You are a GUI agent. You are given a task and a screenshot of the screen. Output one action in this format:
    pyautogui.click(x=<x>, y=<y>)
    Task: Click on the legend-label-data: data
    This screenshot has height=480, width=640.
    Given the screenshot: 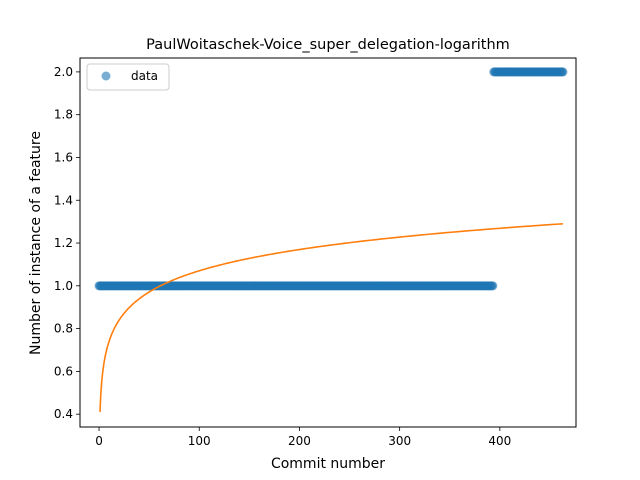 What is the action you would take?
    pyautogui.click(x=144, y=76)
    